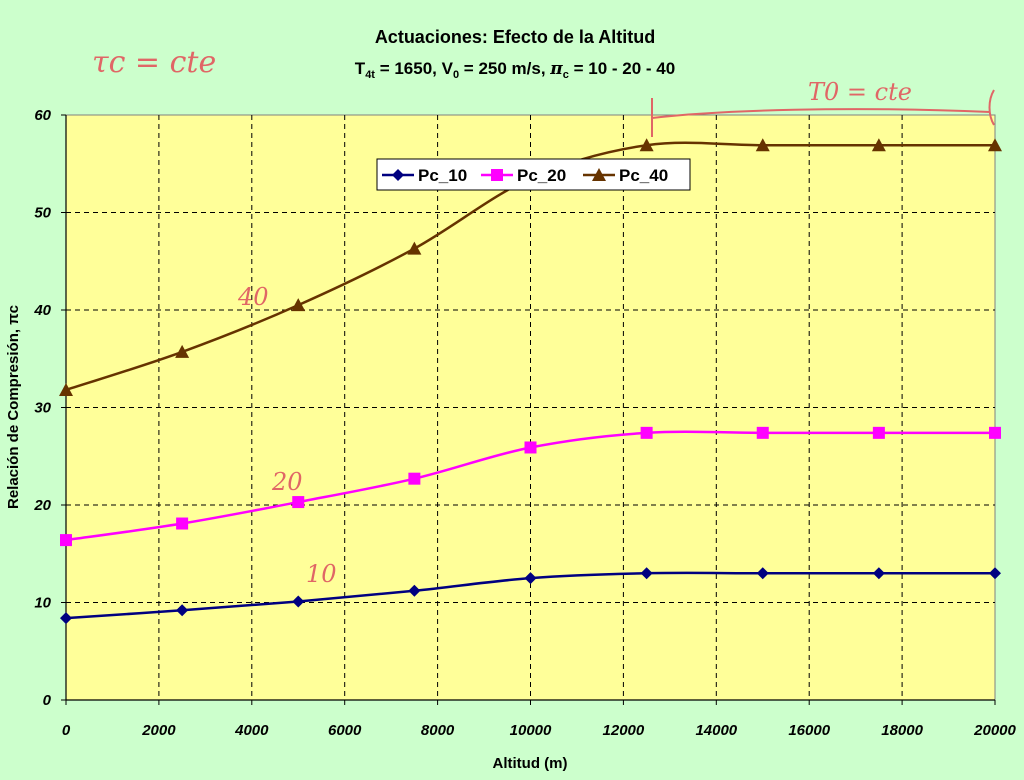  Describe the element at coordinates (42, 505) in the screenshot. I see `y-tick-label: 20` at that location.